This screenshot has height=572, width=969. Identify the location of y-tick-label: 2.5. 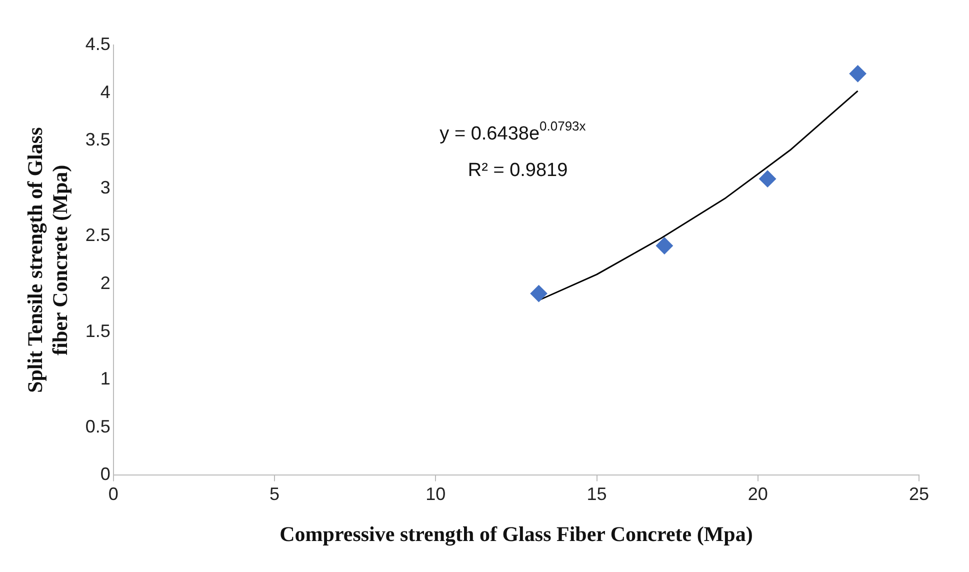
(97, 235).